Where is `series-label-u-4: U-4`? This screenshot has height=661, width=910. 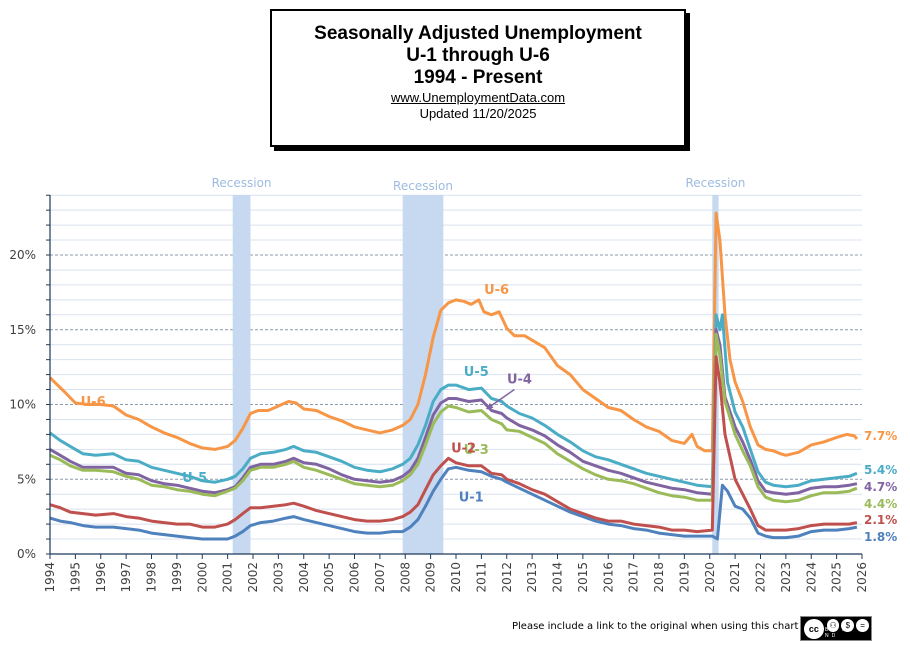
series-label-u-4: U-4 is located at coordinates (519, 380).